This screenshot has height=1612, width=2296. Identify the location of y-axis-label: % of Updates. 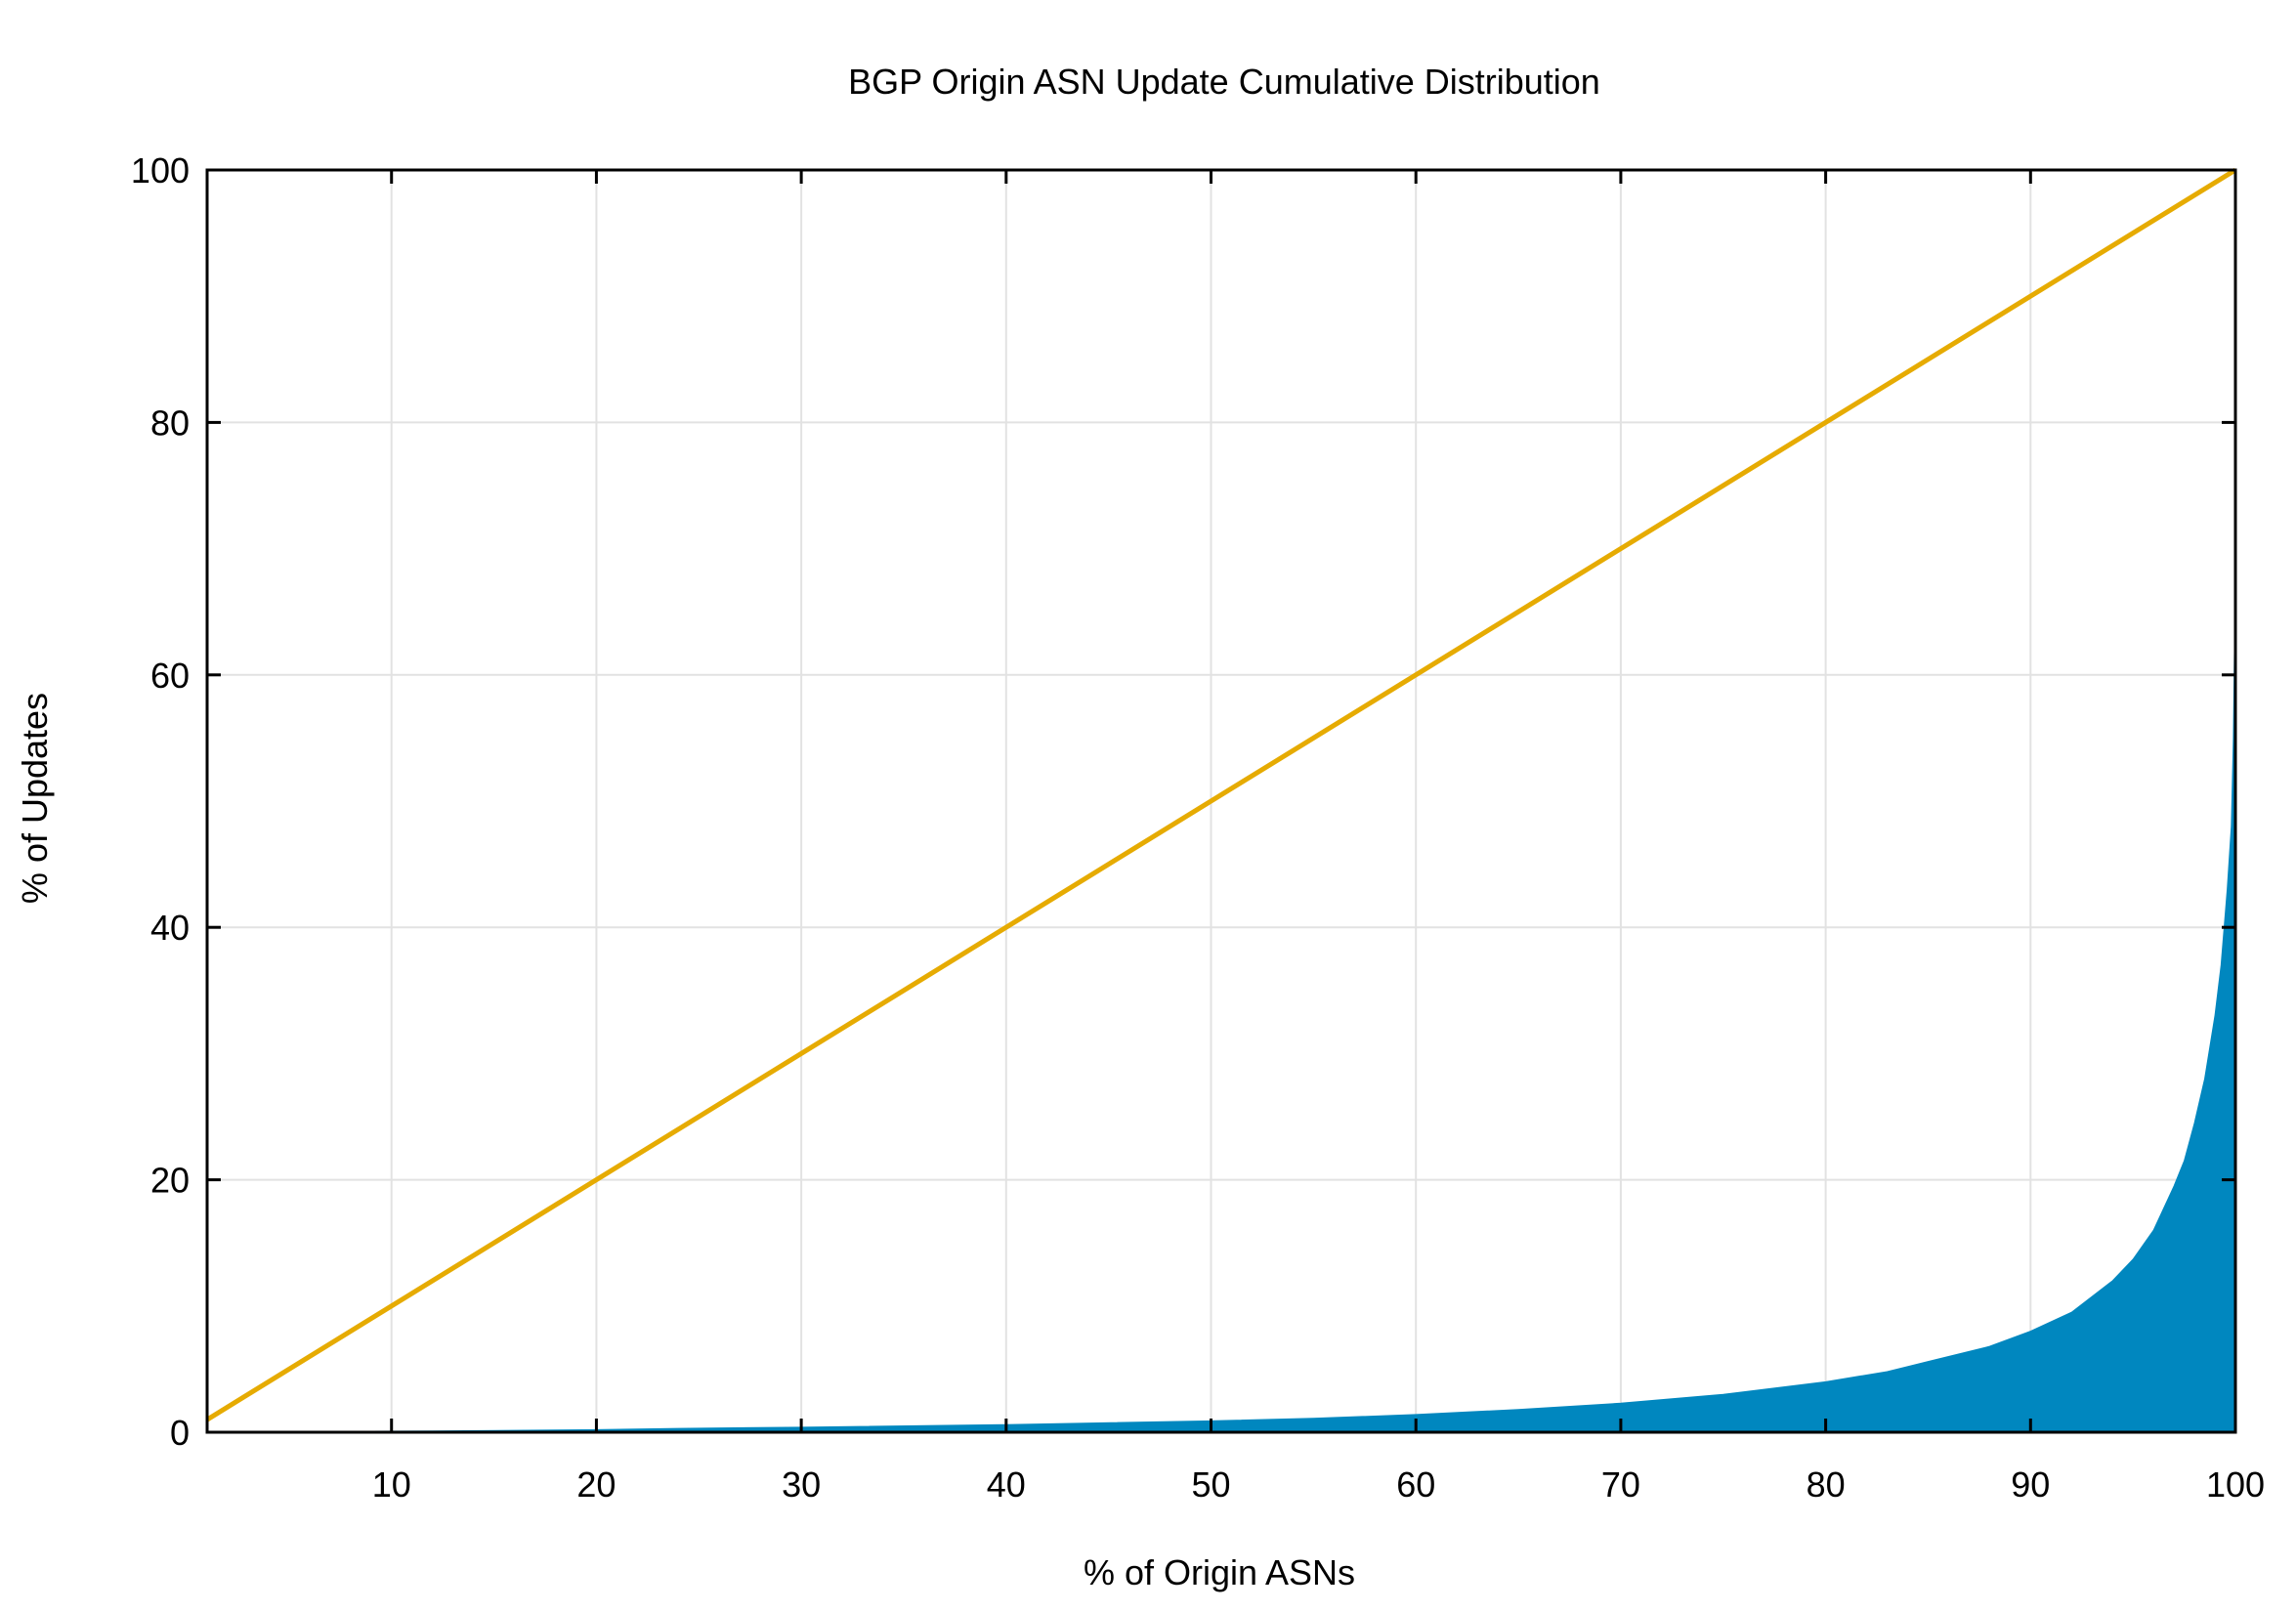
(35, 798).